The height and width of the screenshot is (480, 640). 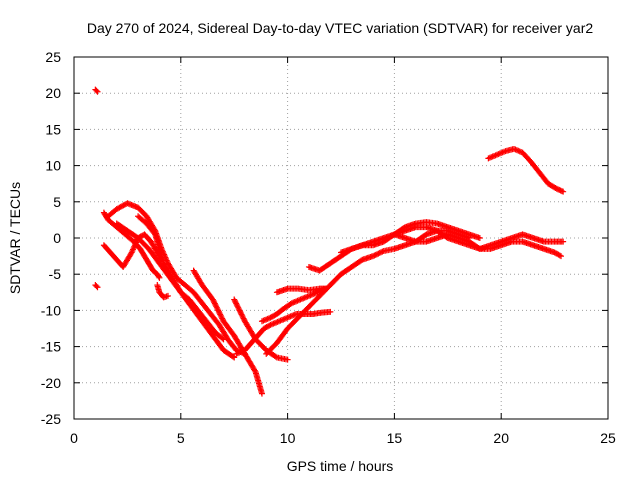 I want to click on y-tick-label: 0, so click(x=57, y=238).